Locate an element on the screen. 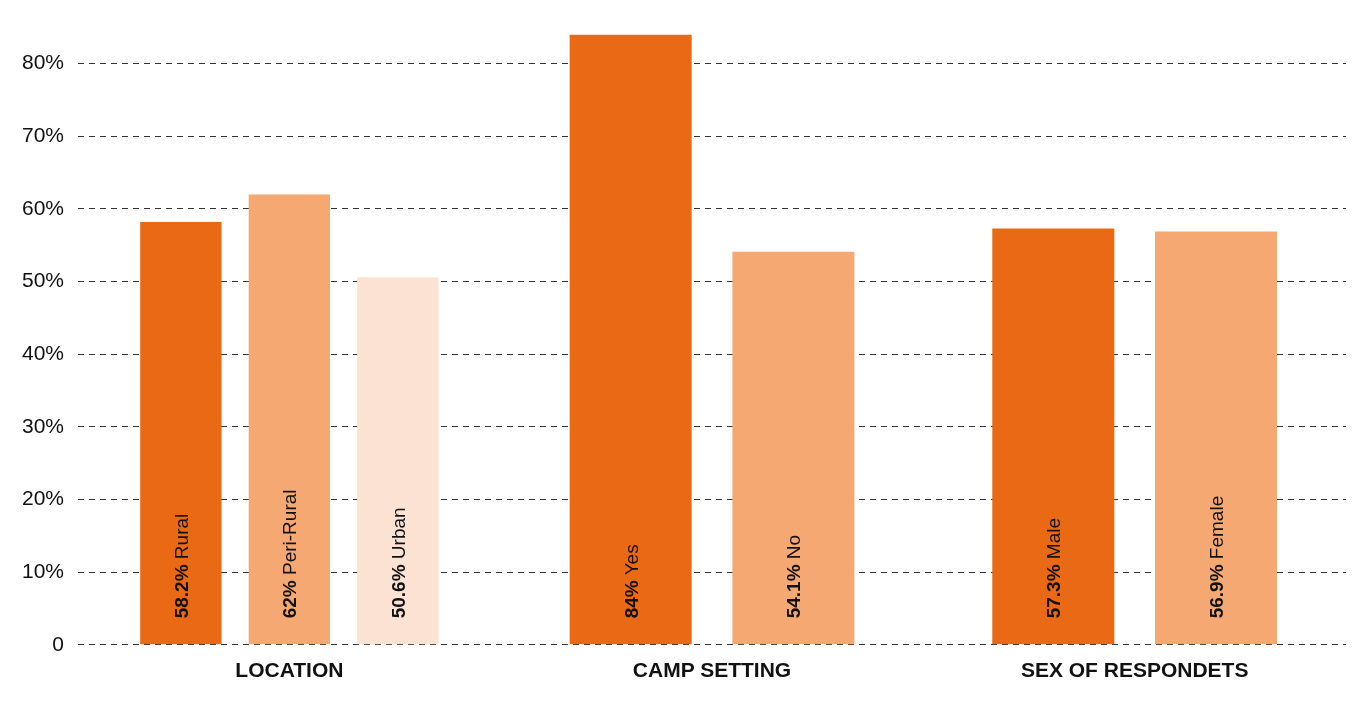 The width and height of the screenshot is (1362, 702). data-label: 54.1% No is located at coordinates (794, 576).